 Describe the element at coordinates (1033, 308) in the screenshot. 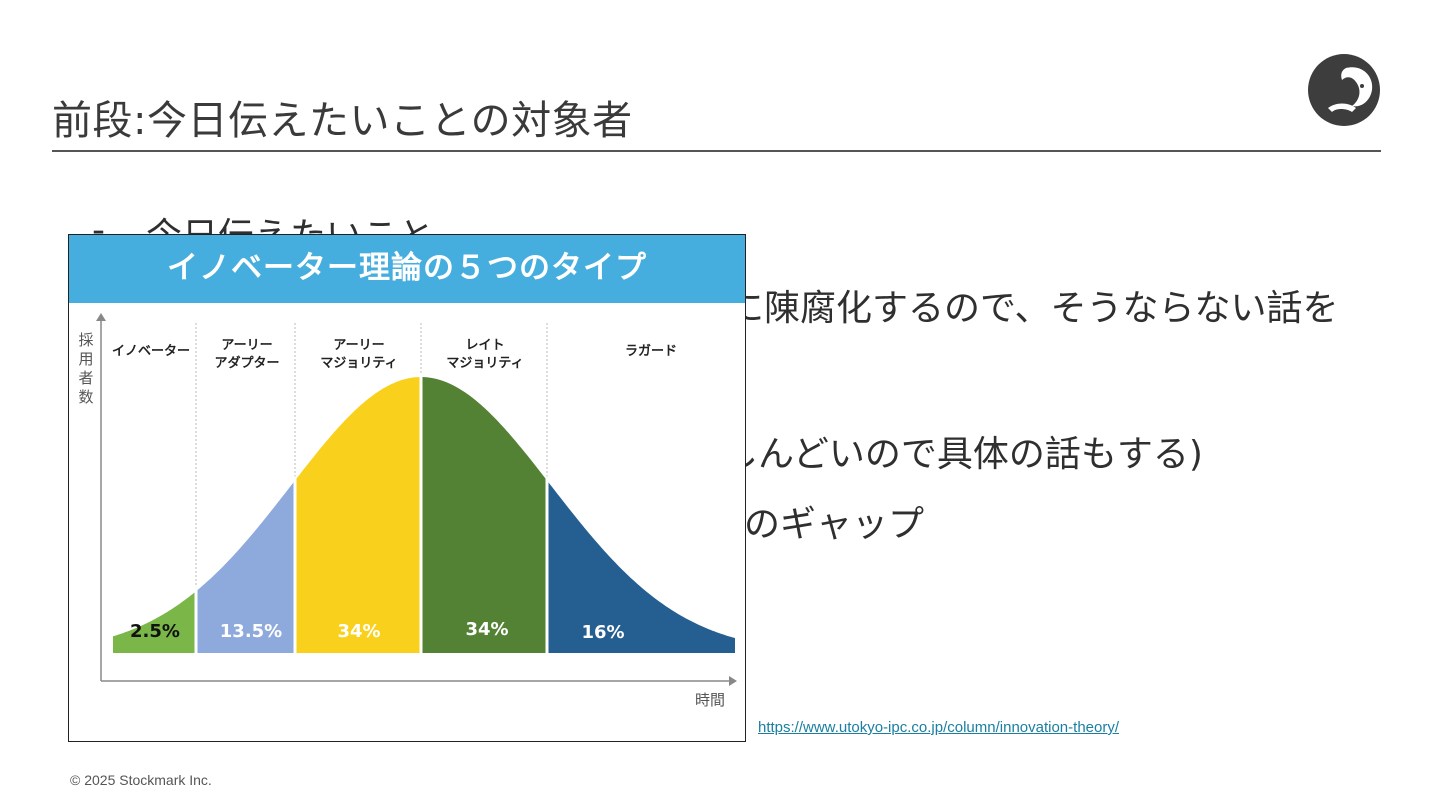

I see `bullet-line-2: に陳腐化するので、そうならない話を` at that location.